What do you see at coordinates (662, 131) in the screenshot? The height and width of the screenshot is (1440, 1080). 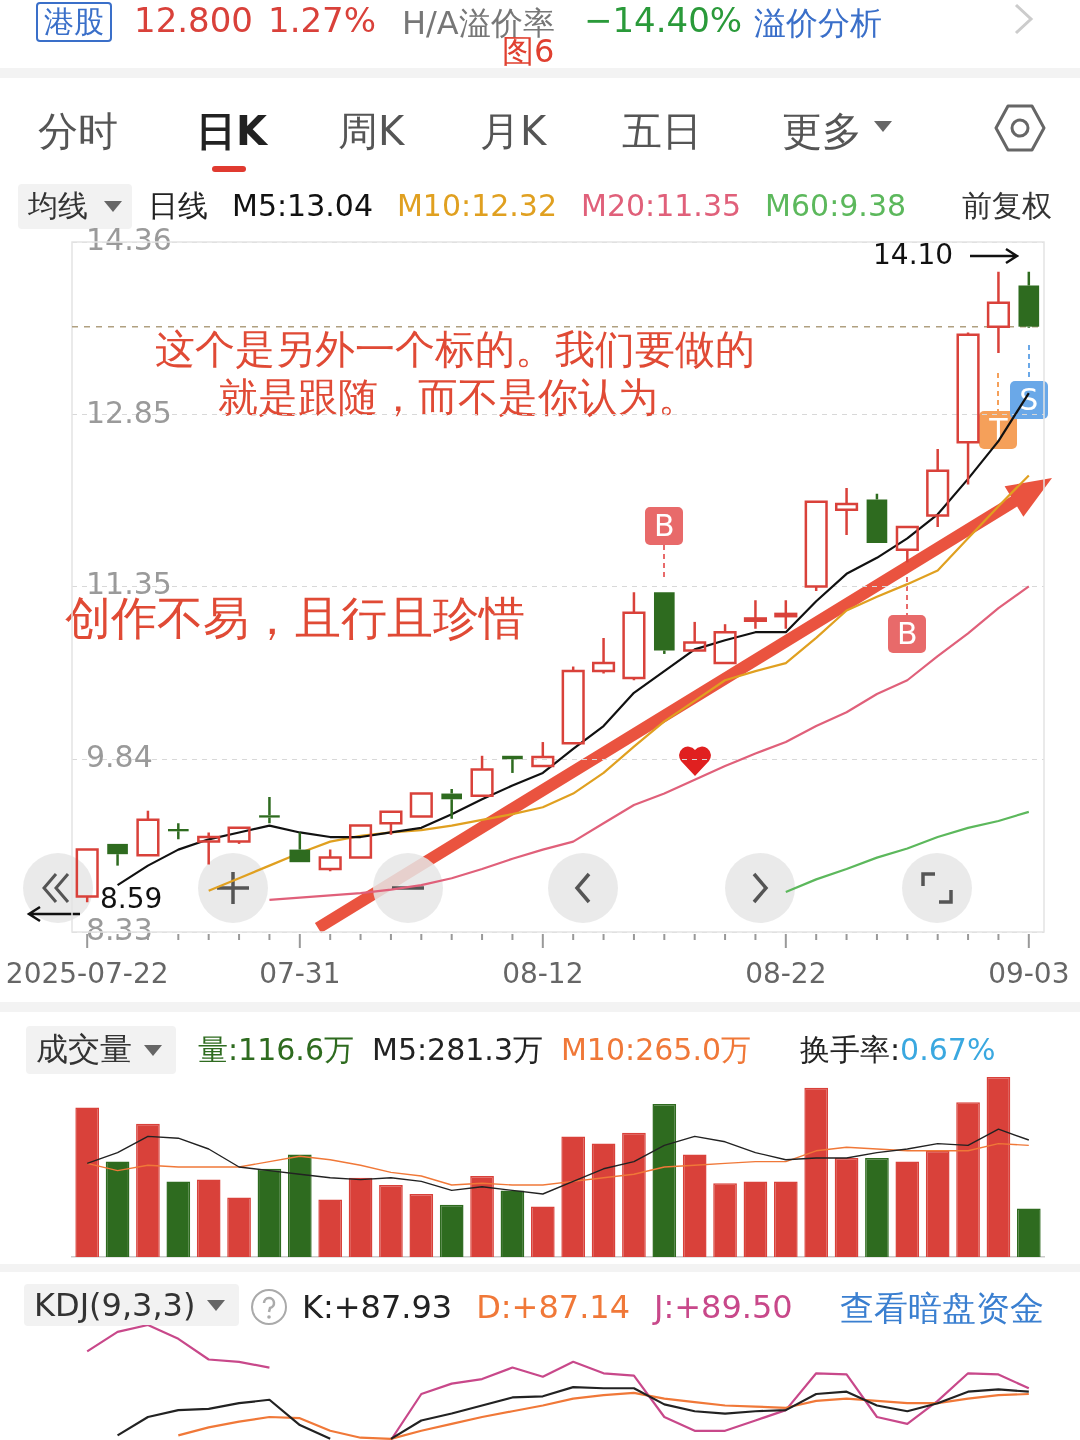 I see `text: 五日` at bounding box center [662, 131].